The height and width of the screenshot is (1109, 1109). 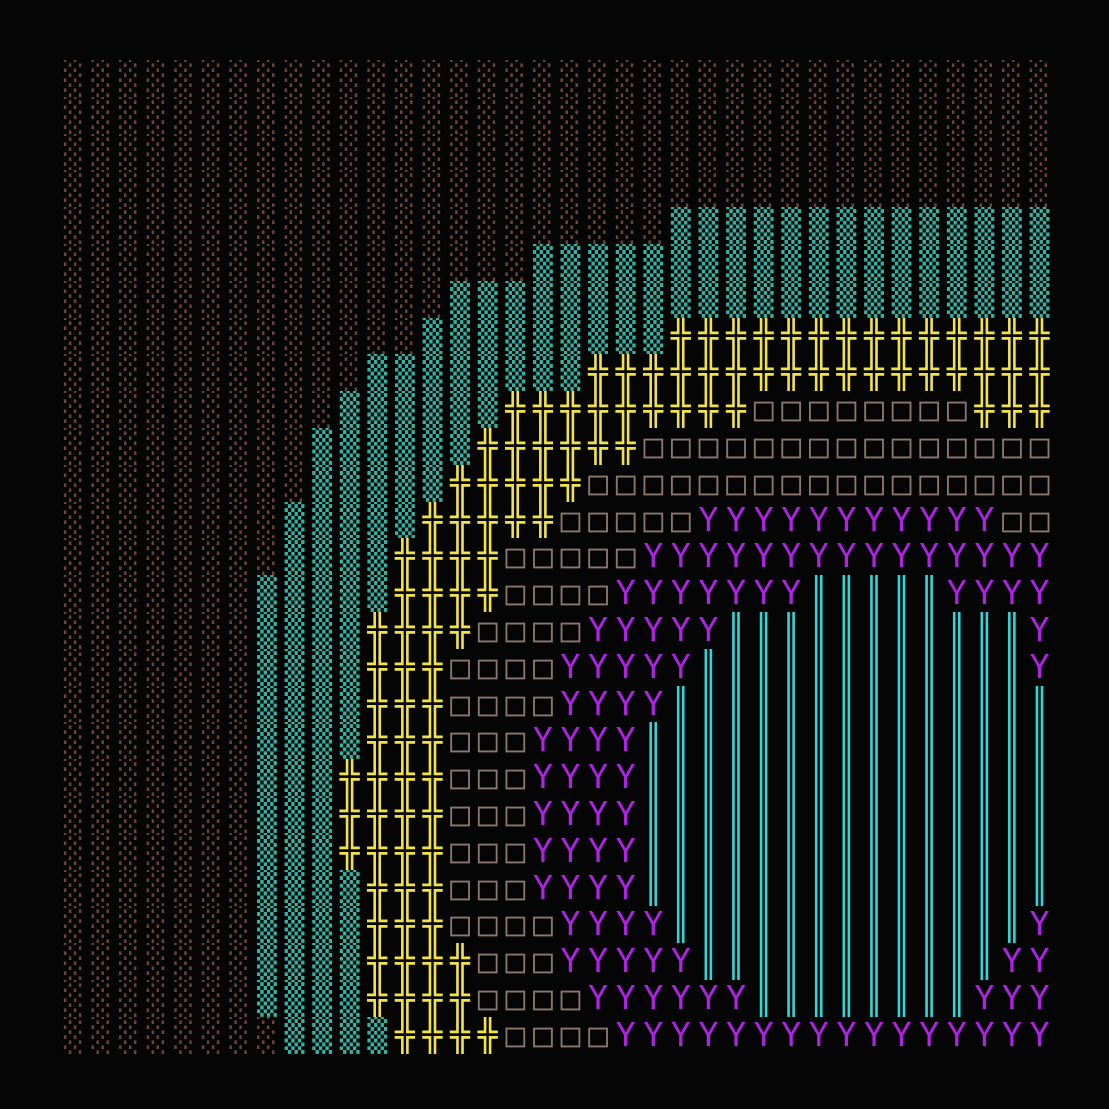 What do you see at coordinates (557, 520) in the screenshot?
I see `grid-row: ░ ░ ░ ░ ░ ░ ░ ░ ▒ ▒ ▒ ▒ ▒ ╬ ╬ ╬ ╬ ╬ □ □ □ □ □ Y Y Y Y Y Y Y Y Y Y Y □ □` at bounding box center [557, 520].